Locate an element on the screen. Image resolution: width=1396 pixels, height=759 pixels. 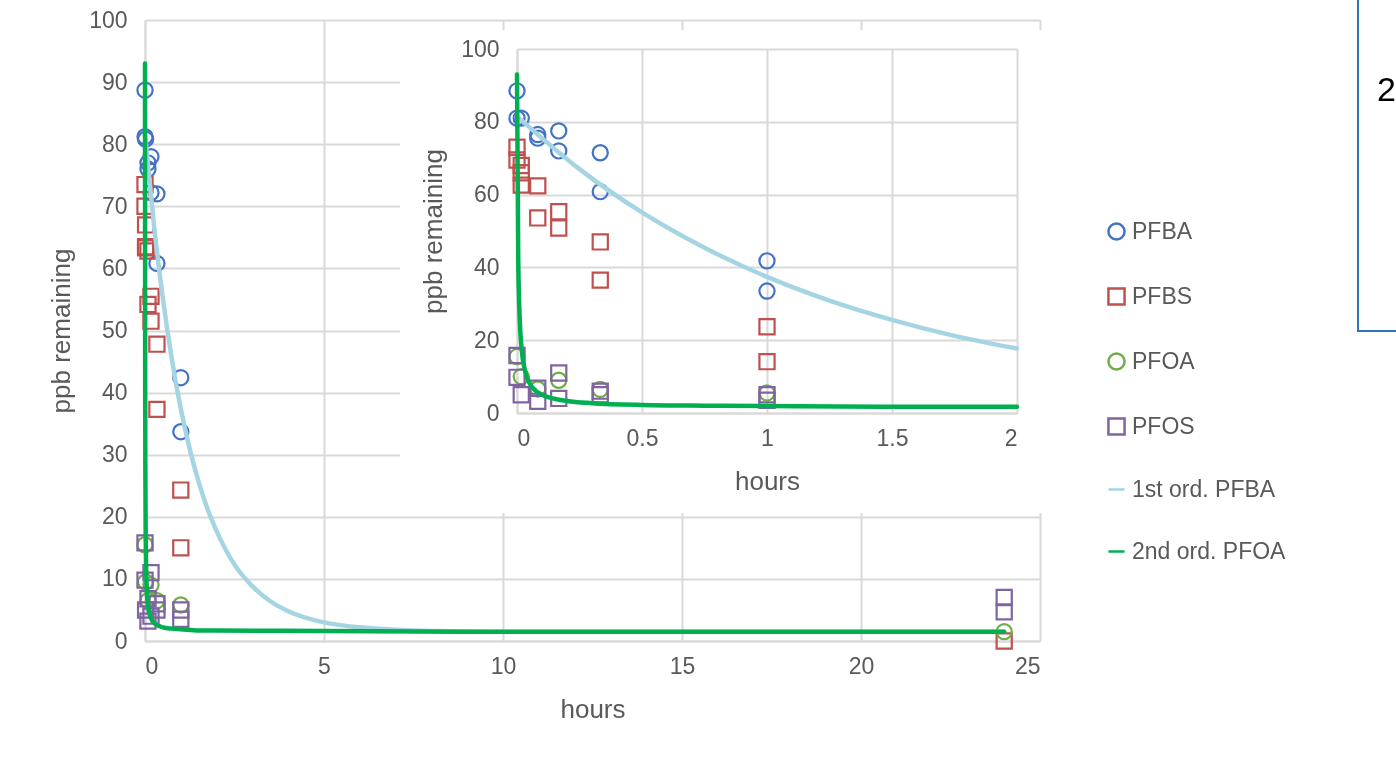
legend-label: PFBS is located at coordinates (1162, 295).